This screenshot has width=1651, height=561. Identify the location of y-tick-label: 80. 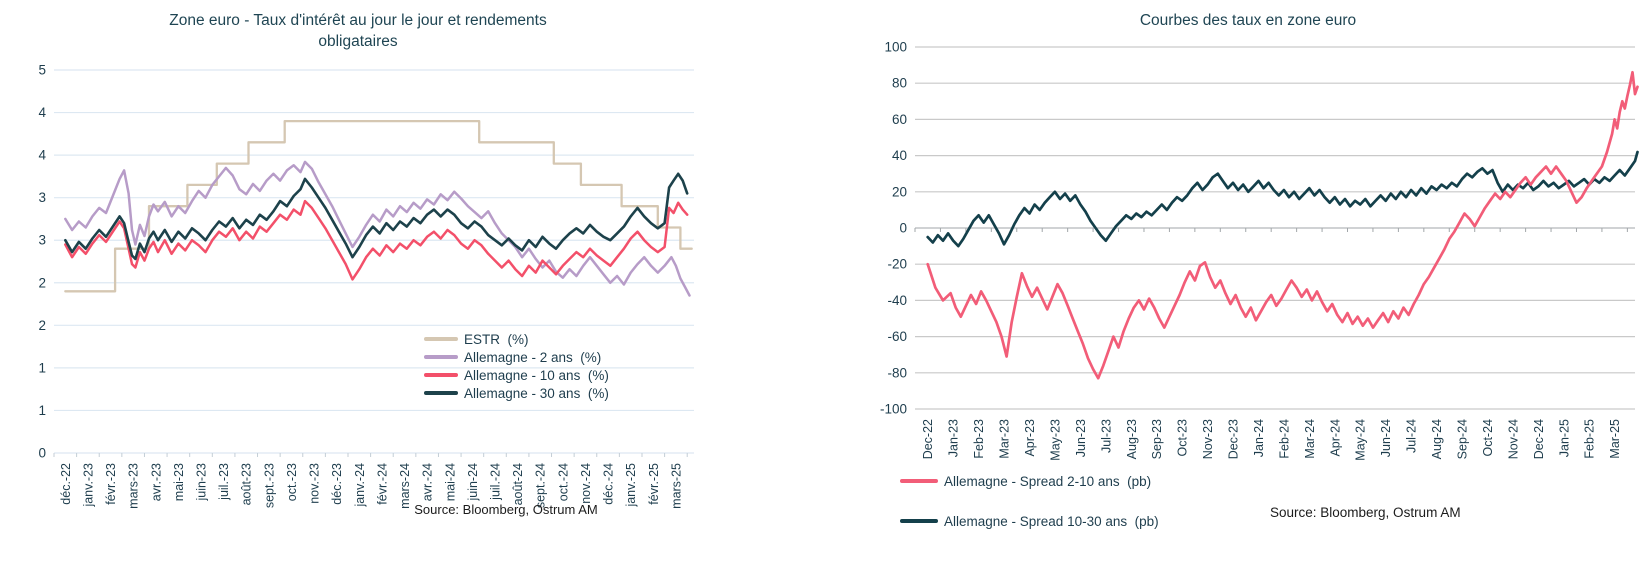
(899, 83).